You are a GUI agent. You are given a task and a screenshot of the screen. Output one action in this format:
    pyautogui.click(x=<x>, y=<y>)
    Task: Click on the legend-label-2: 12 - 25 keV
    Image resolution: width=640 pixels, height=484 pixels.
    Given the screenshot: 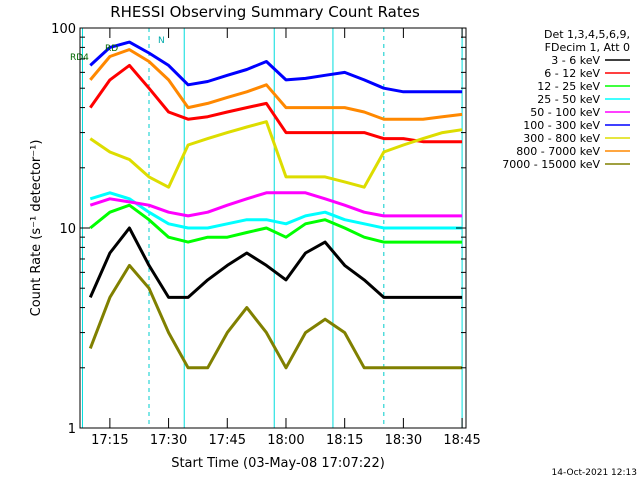 What is the action you would take?
    pyautogui.click(x=568, y=86)
    